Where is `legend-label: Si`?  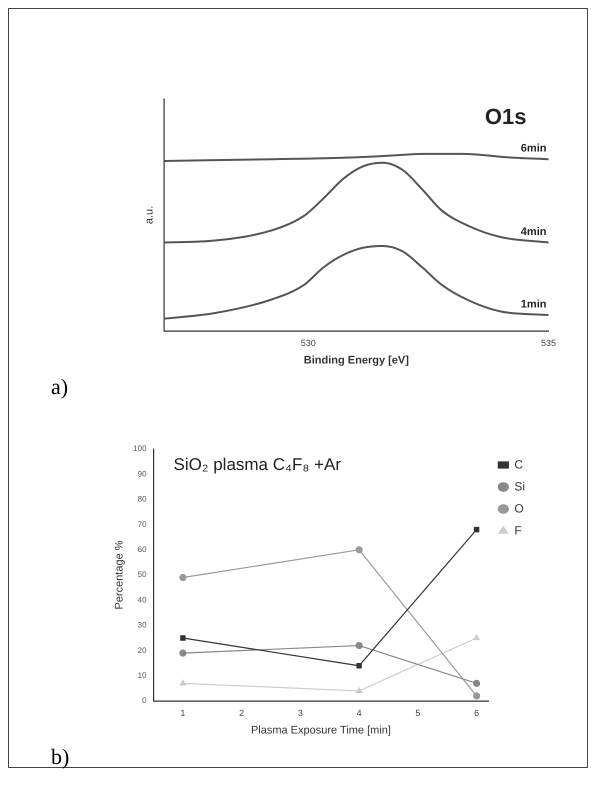
legend-label: Si is located at coordinates (519, 486).